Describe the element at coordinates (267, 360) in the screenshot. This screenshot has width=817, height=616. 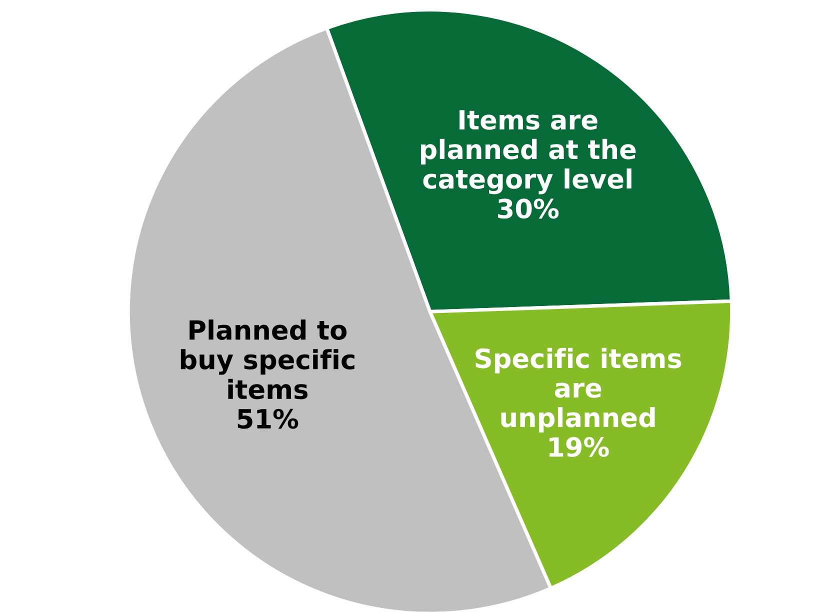
I see `slice-label: Planned to buy specific items` at that location.